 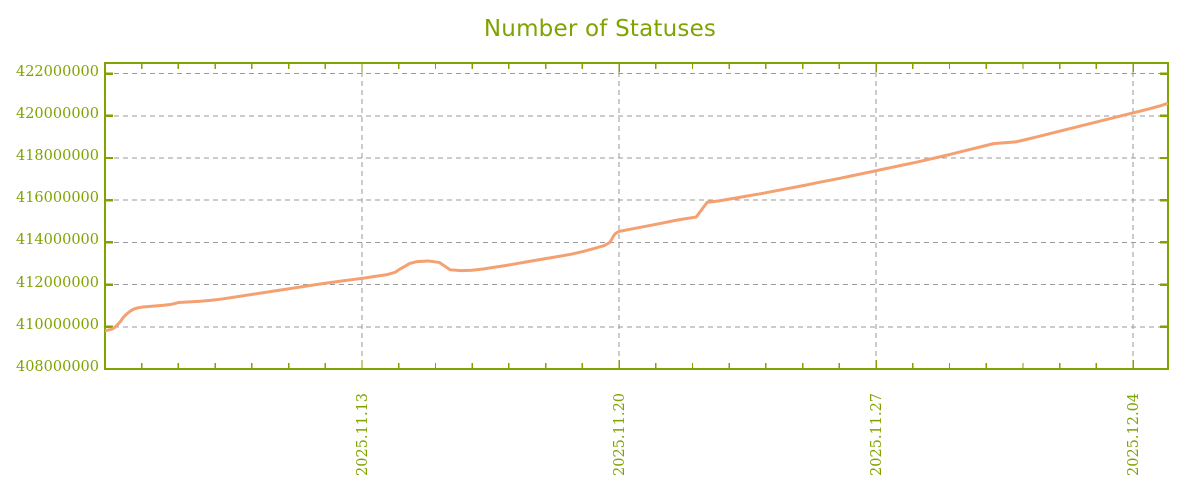 I want to click on y-axis-tick-label: 408000000, so click(x=57, y=367).